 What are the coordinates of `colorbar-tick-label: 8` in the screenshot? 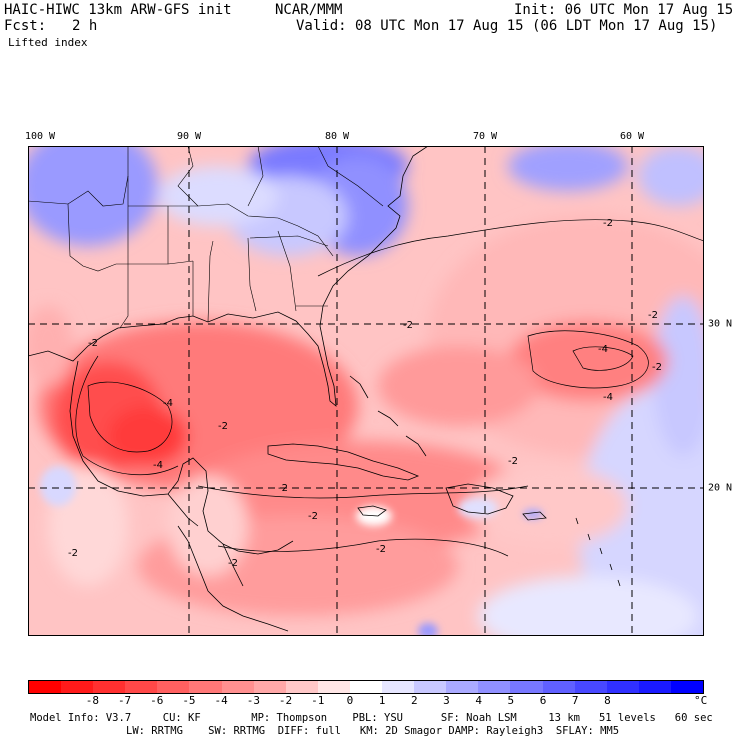 It's located at (607, 700).